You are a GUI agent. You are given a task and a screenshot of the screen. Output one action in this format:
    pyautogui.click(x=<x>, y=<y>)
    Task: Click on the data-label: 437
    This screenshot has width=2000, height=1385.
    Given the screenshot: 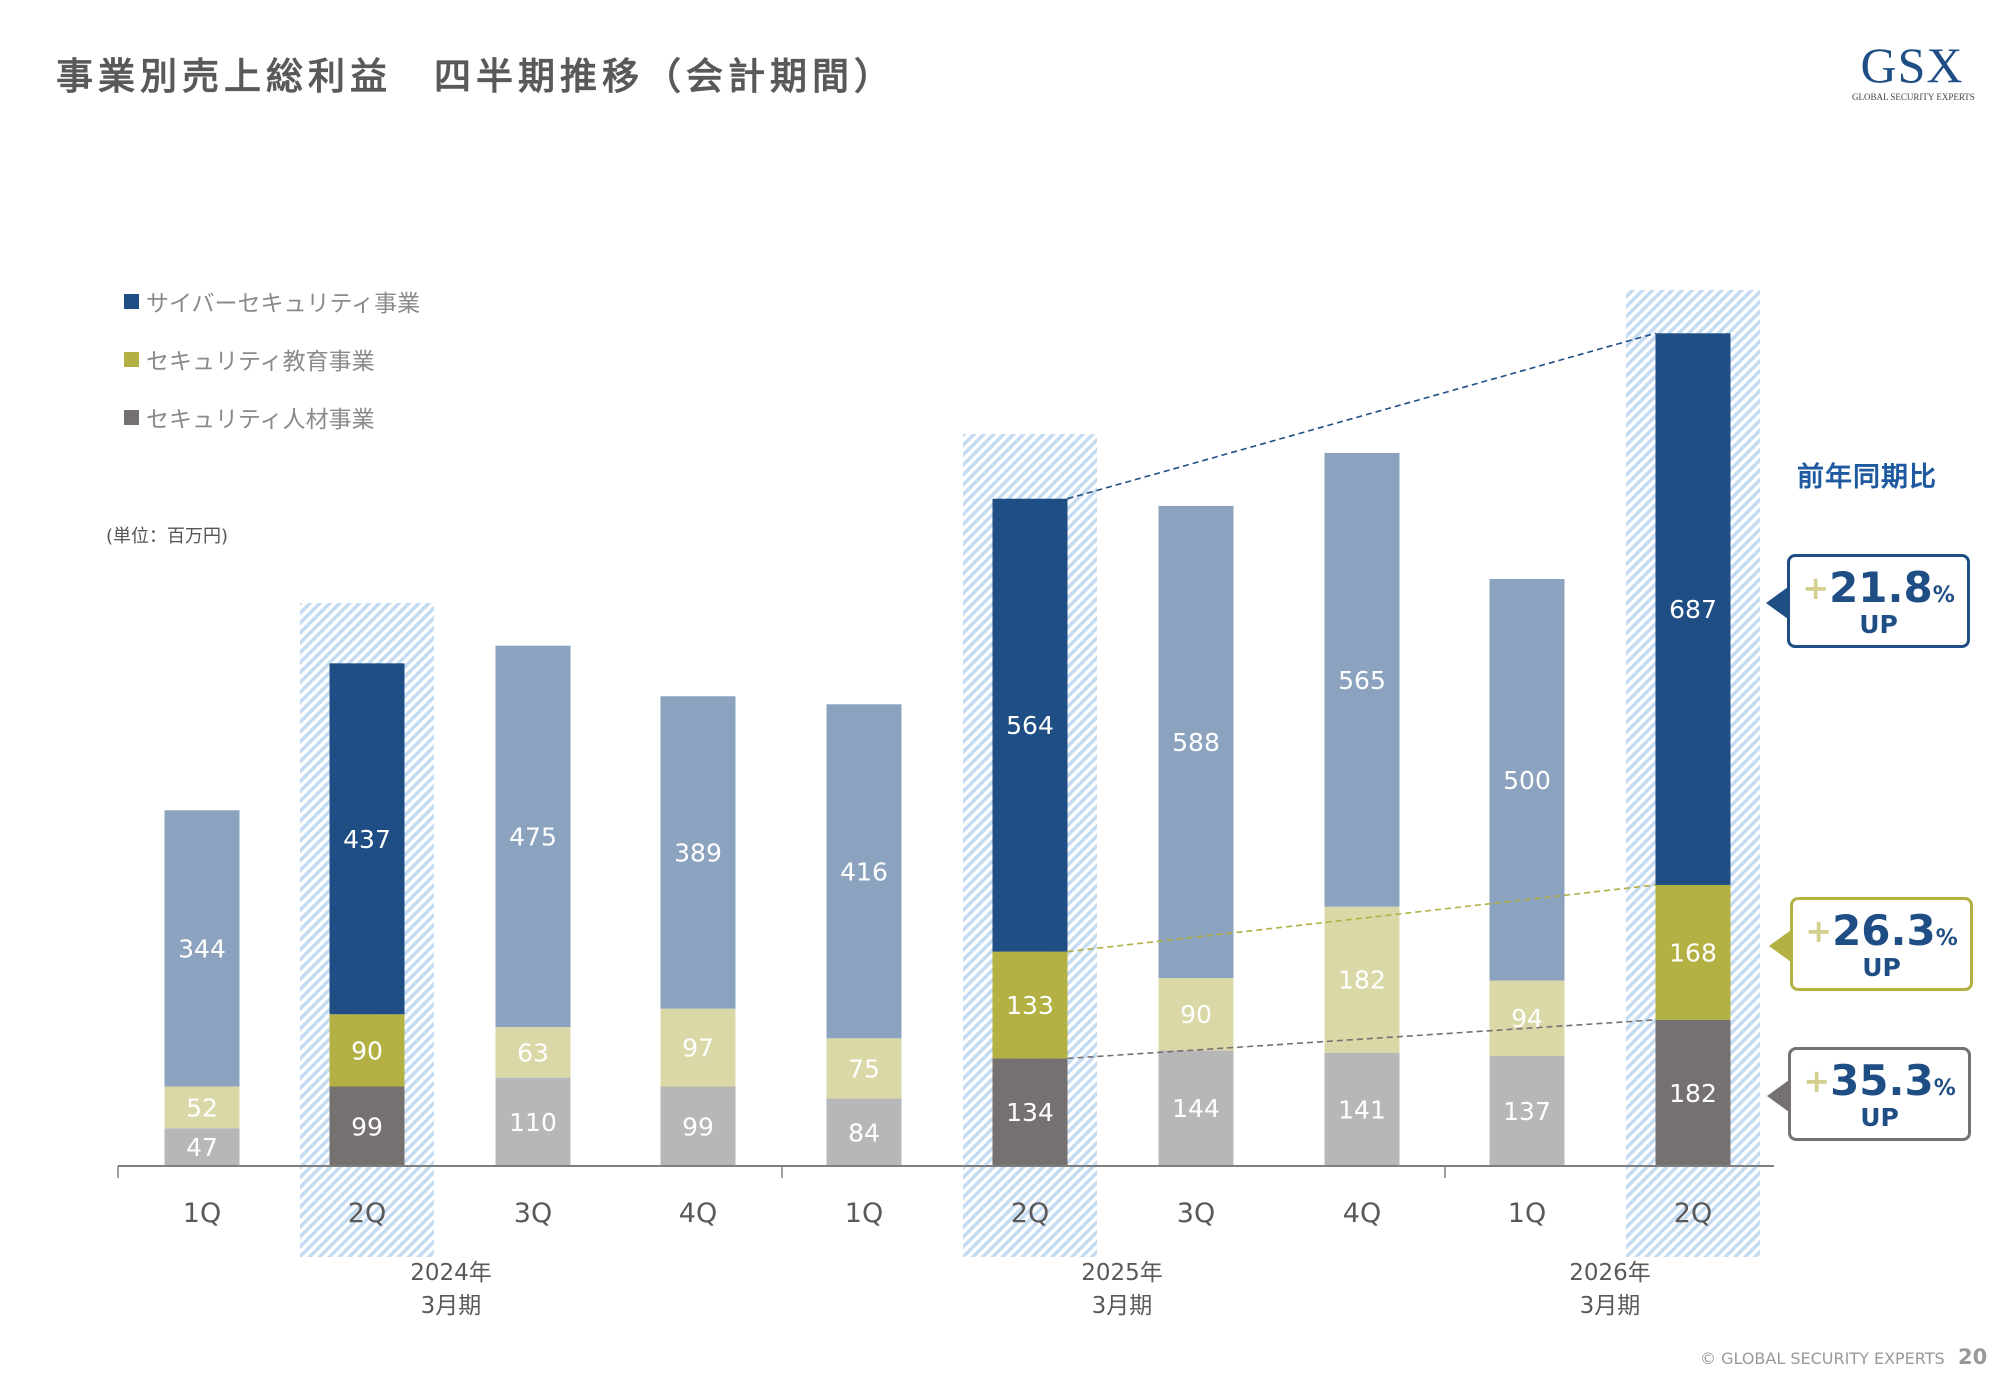 What is the action you would take?
    pyautogui.click(x=367, y=839)
    